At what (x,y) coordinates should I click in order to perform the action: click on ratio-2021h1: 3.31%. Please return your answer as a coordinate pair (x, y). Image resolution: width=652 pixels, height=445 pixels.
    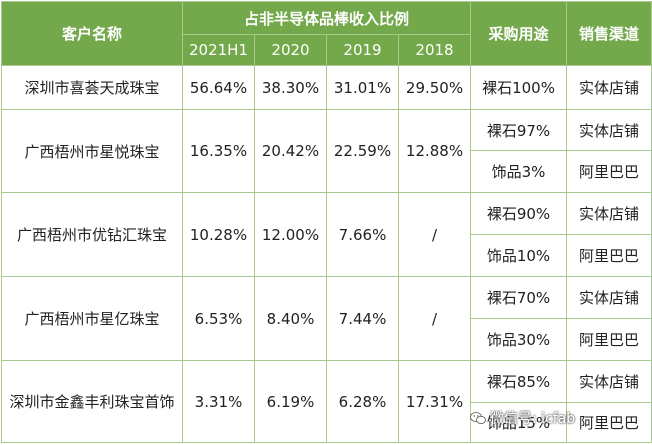
    Looking at the image, I should click on (218, 401).